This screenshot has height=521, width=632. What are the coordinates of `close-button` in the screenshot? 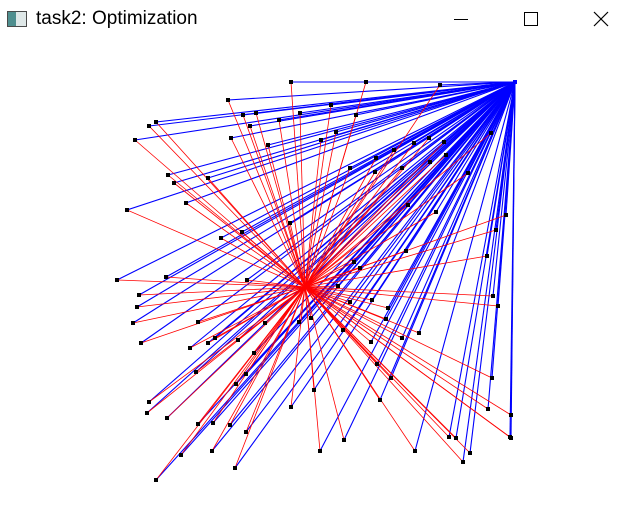 It's located at (601, 19).